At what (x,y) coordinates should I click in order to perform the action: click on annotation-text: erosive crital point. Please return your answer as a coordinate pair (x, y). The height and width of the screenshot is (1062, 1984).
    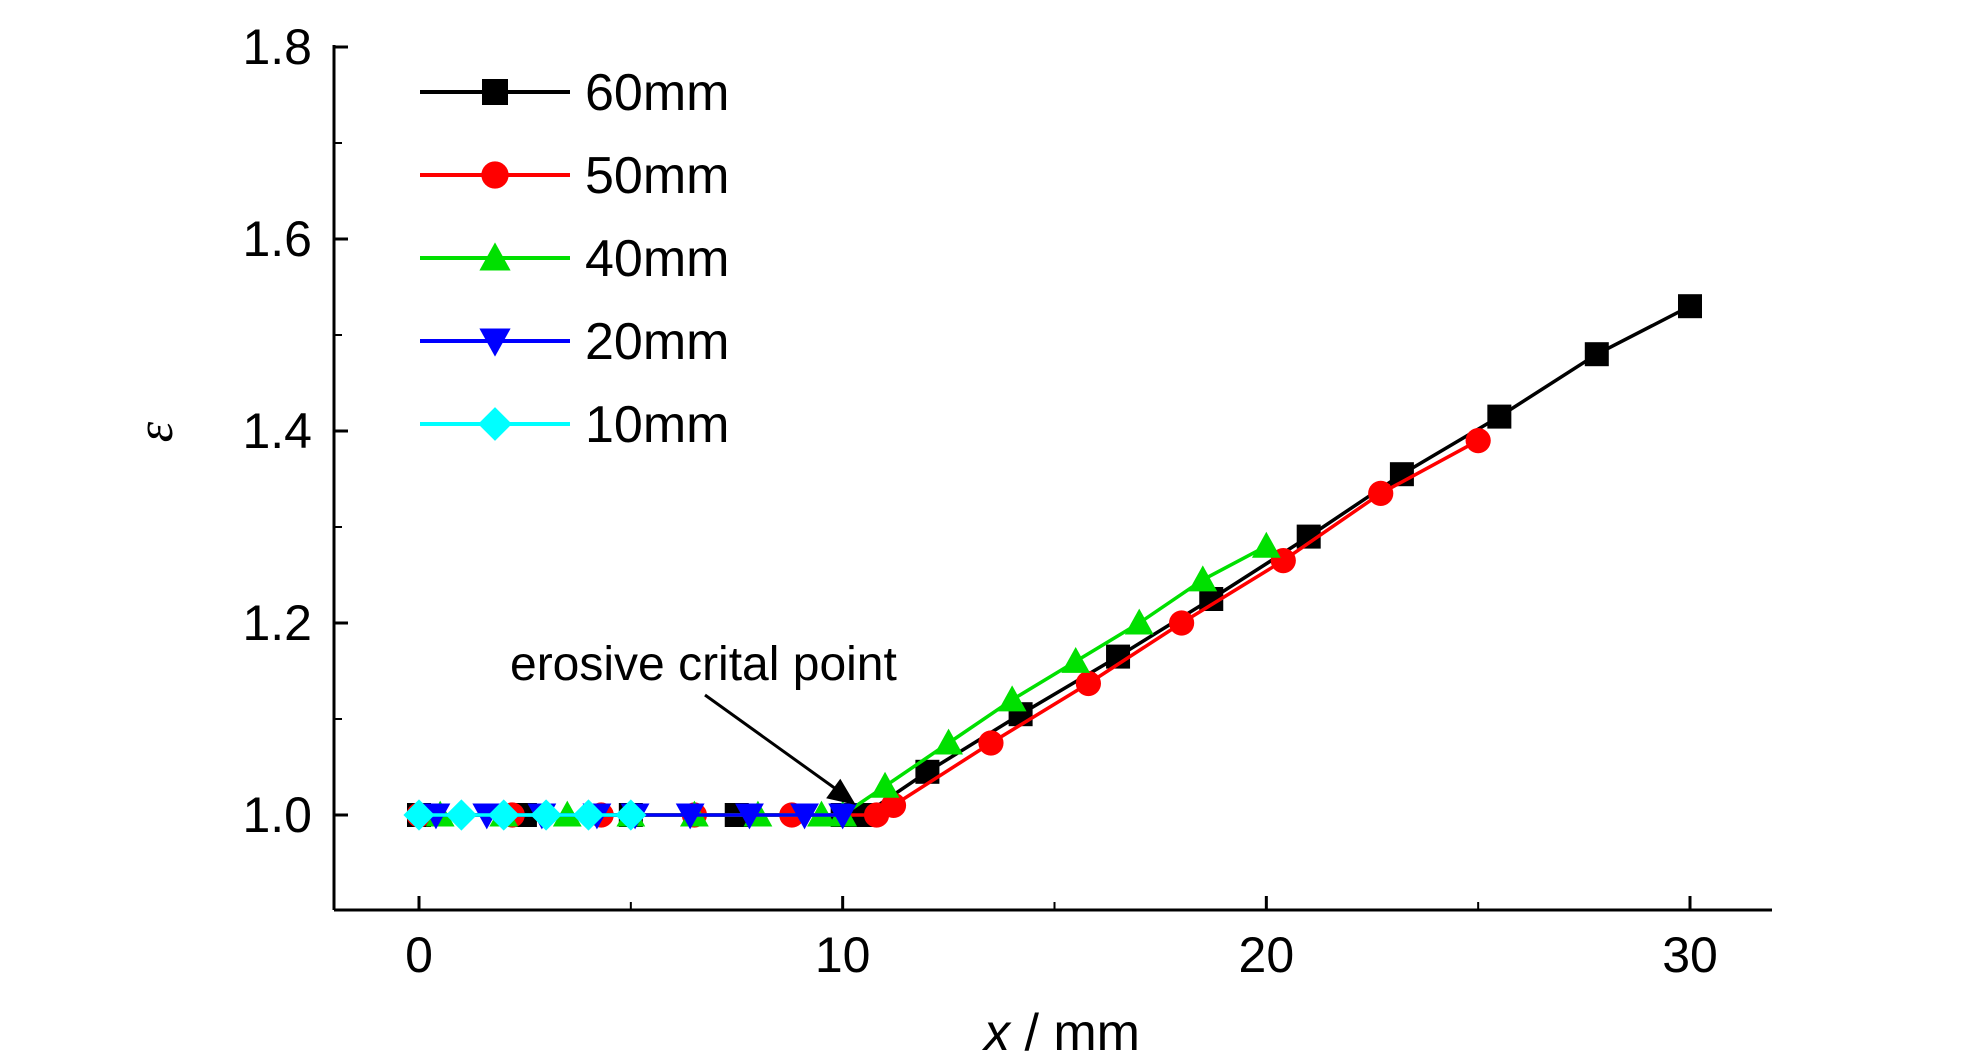
    Looking at the image, I should click on (703, 664).